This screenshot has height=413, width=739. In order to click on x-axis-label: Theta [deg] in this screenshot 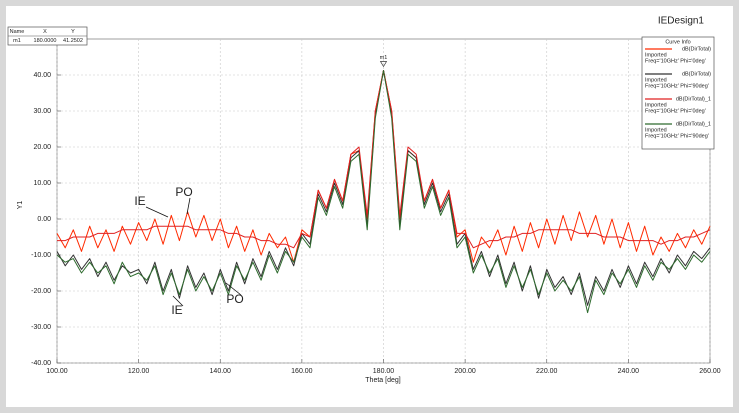, I will do `click(382, 380)`.